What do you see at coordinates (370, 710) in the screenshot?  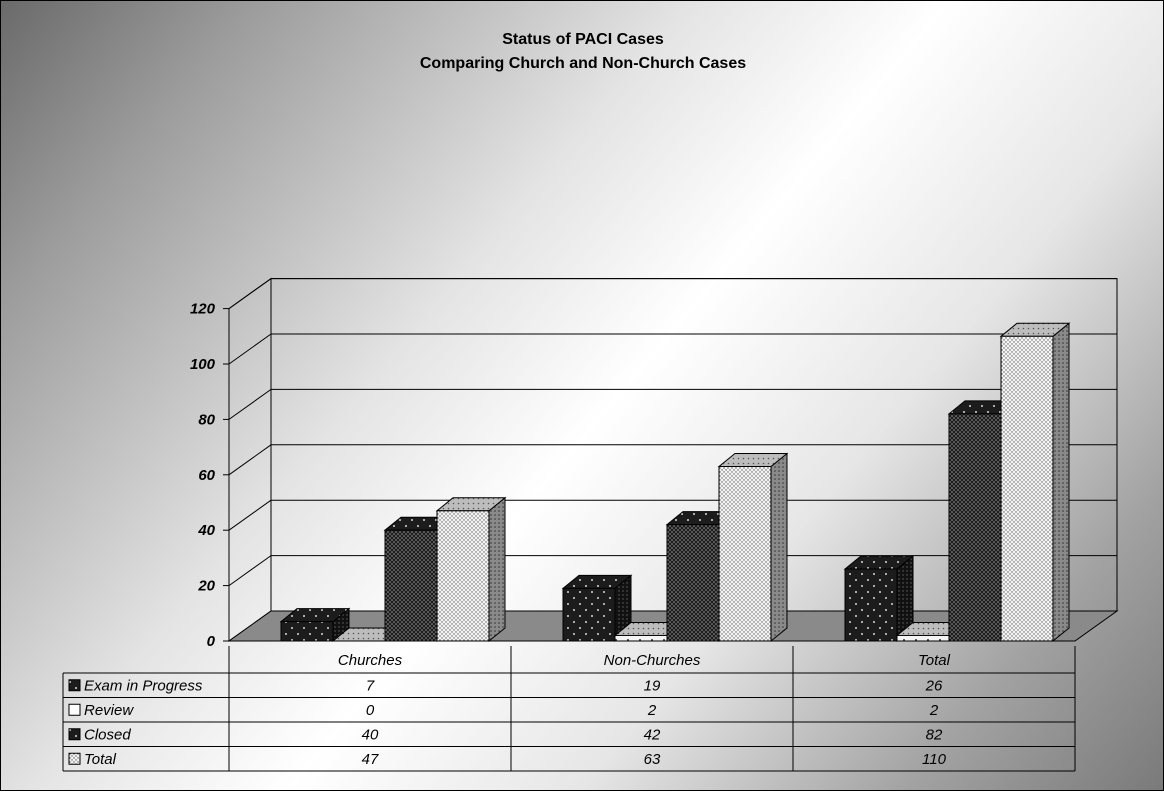 I see `table-cell: 0` at bounding box center [370, 710].